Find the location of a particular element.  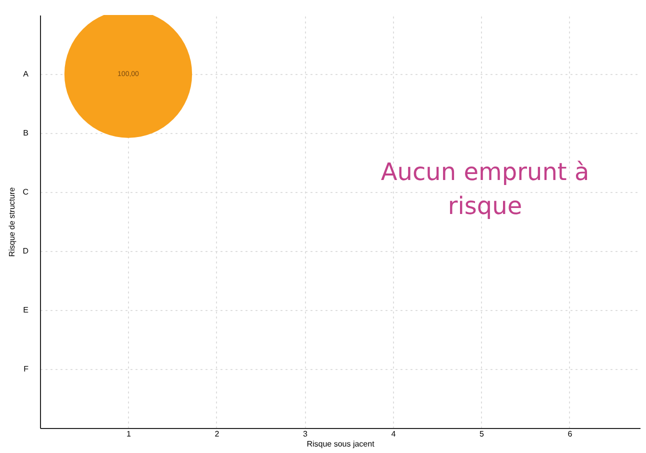

x-tick-label: 1 is located at coordinates (129, 434).